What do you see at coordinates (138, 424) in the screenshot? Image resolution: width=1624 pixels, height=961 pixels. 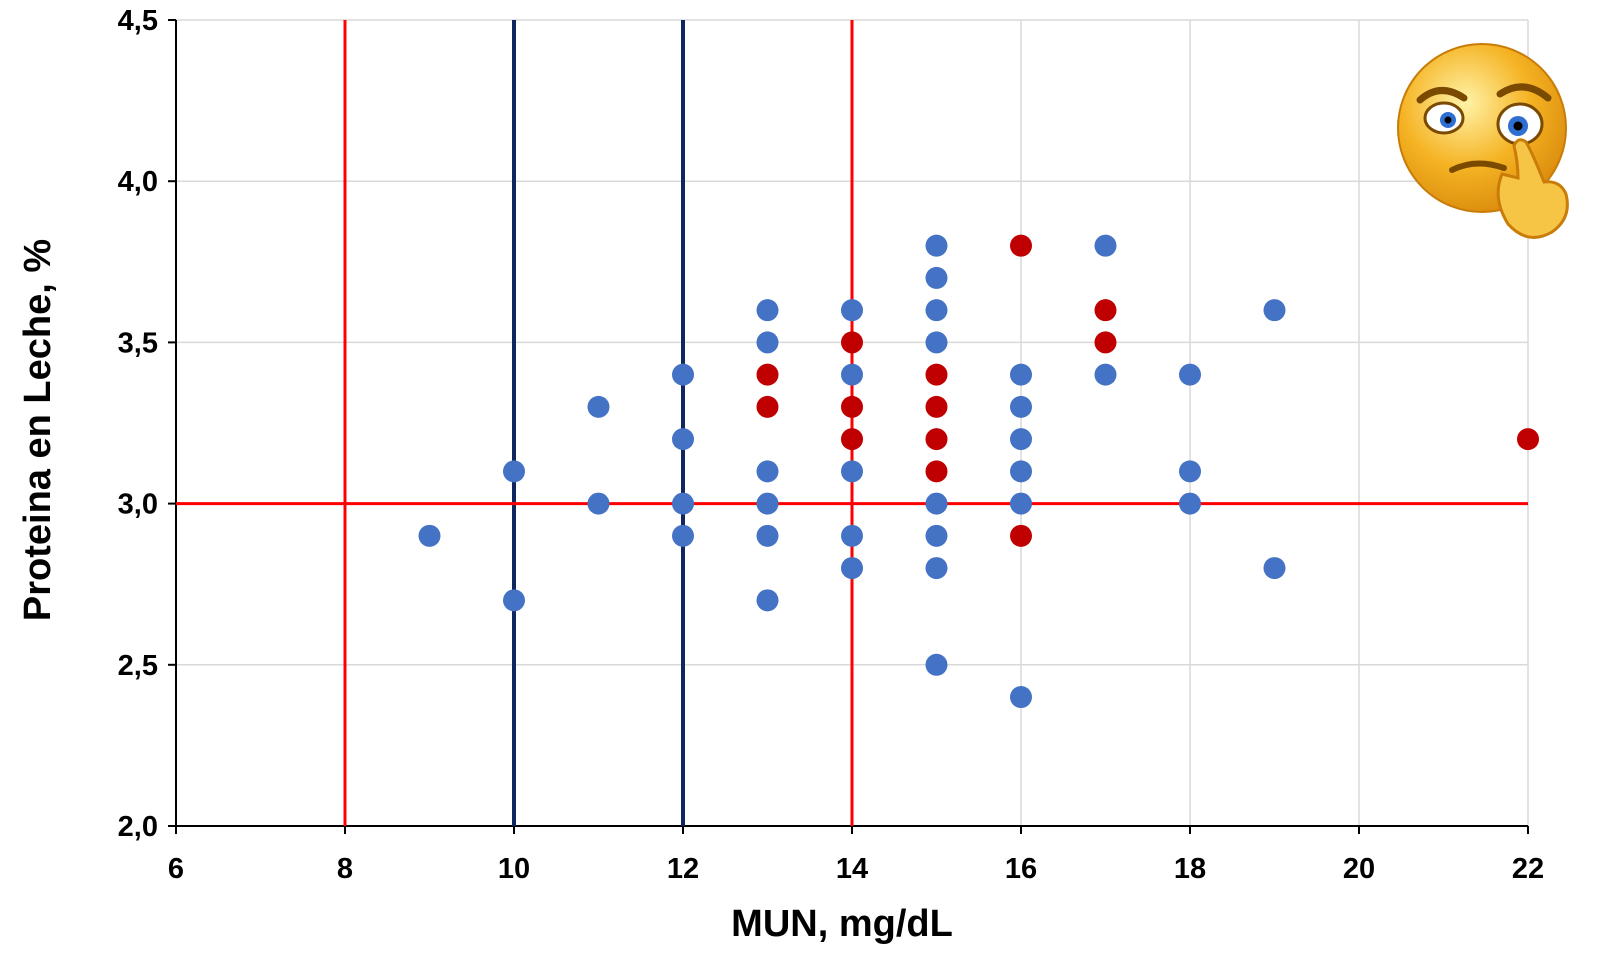 I see `y-tick-labels: 2,0 2,5 3,0 3,5 4,0 4,5` at bounding box center [138, 424].